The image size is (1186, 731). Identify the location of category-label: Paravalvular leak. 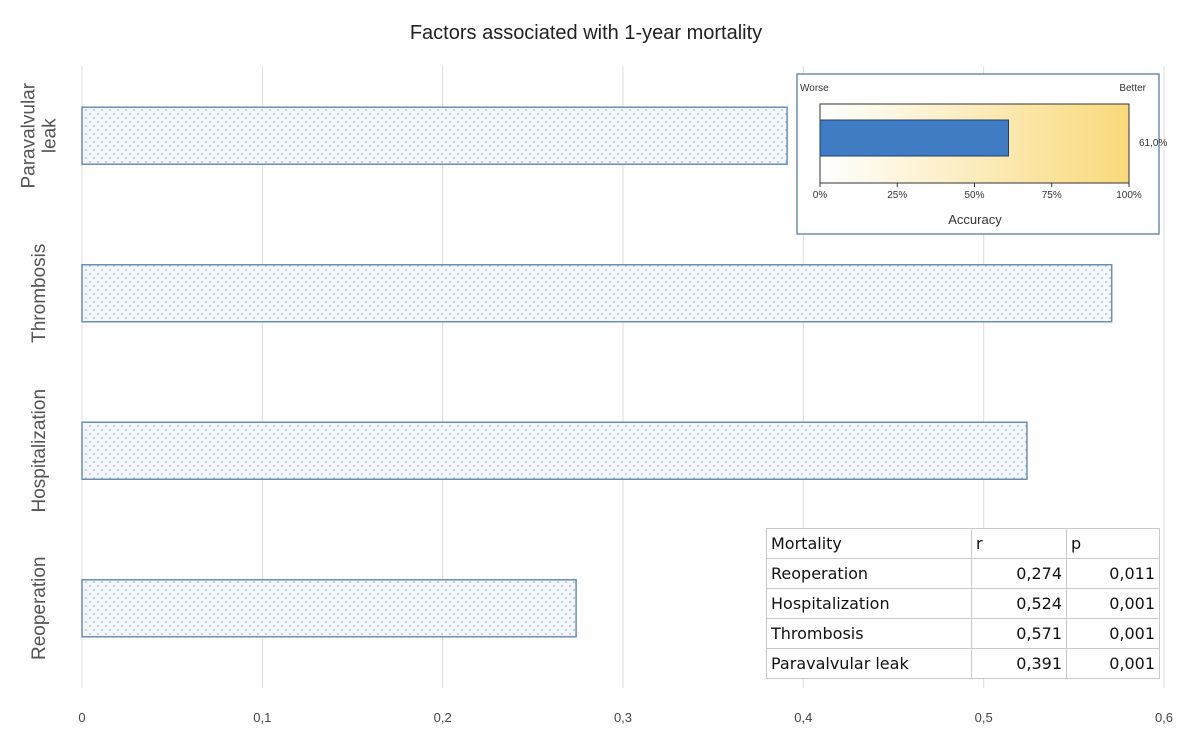
(40, 135).